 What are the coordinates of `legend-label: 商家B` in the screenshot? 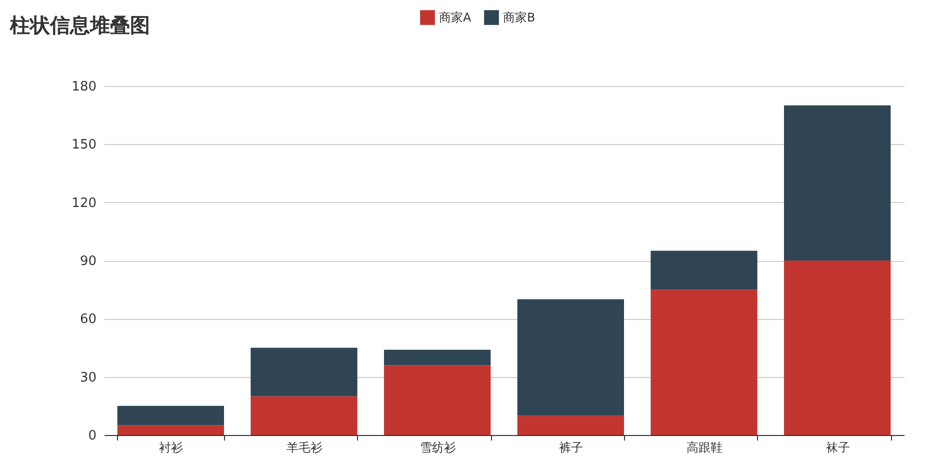 It's located at (519, 17).